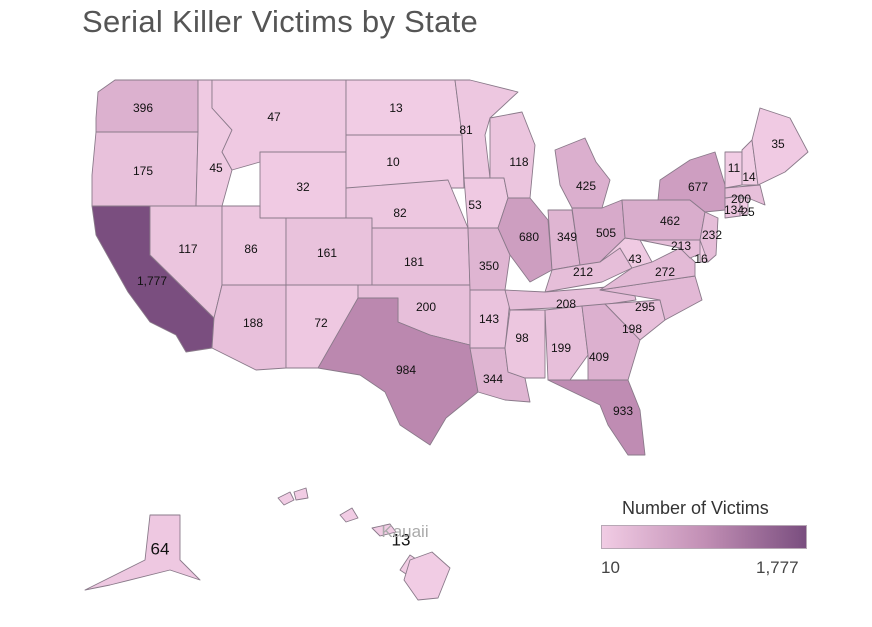 The width and height of the screenshot is (872, 627). What do you see at coordinates (321, 323) in the screenshot?
I see `value-label-nm: 72` at bounding box center [321, 323].